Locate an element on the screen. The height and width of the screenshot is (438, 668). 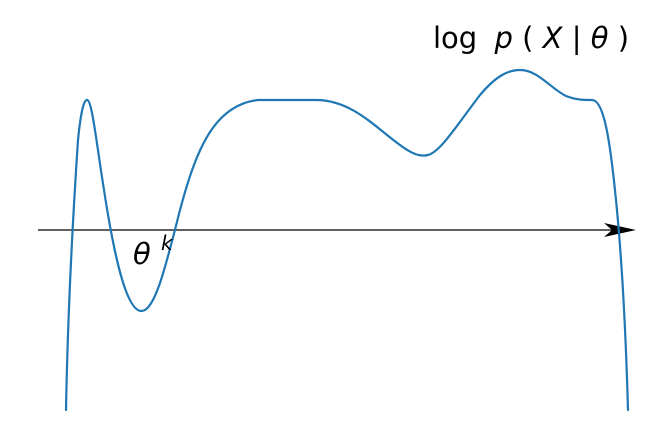
theta-k-label: θ k is located at coordinates (153, 251).